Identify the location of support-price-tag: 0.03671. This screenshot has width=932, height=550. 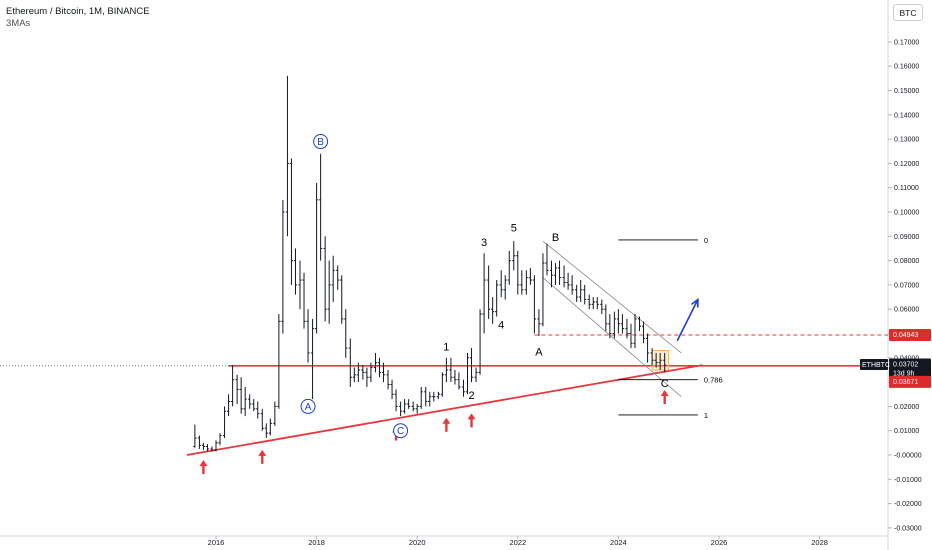
(910, 381).